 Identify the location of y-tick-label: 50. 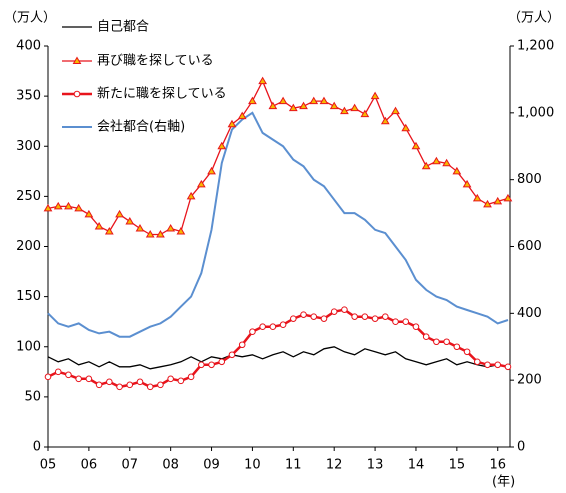
(32, 396).